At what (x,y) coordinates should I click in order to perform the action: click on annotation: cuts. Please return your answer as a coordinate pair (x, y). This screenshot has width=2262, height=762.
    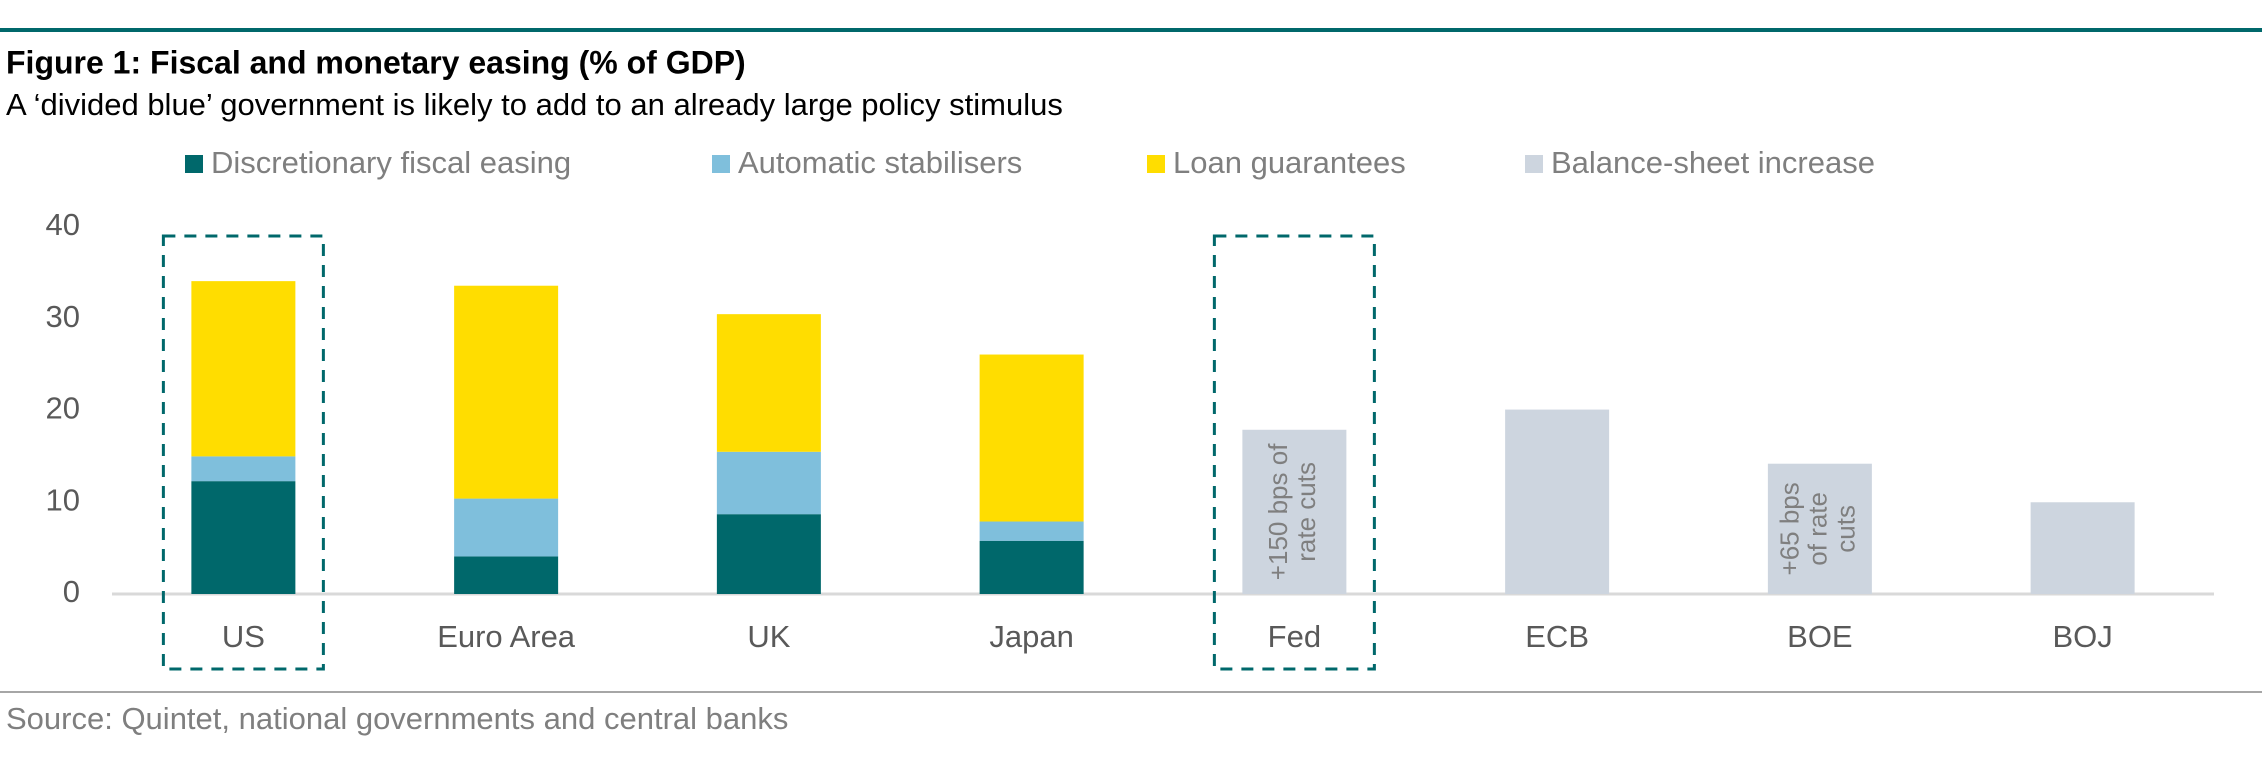
    Looking at the image, I should click on (1846, 529).